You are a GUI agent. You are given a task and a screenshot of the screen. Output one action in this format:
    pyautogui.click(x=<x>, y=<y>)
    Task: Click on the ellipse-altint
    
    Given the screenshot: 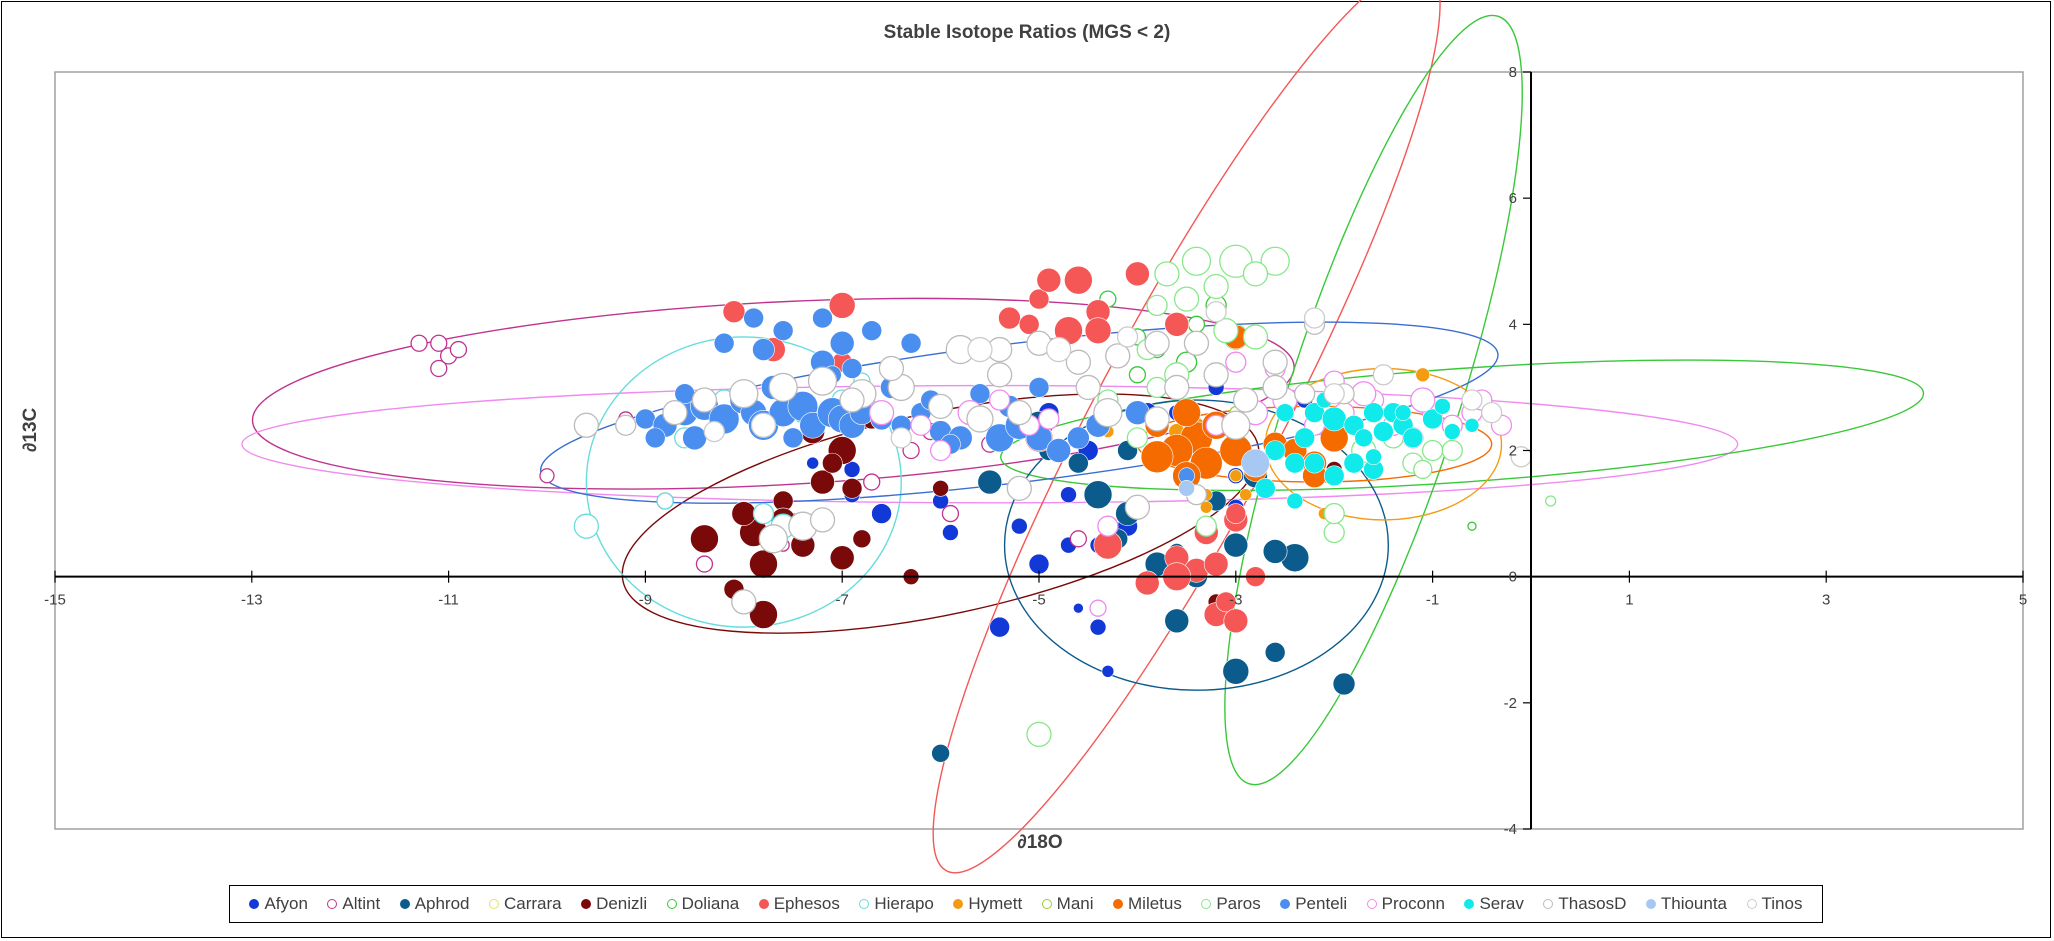 What is the action you would take?
    pyautogui.click(x=773, y=393)
    